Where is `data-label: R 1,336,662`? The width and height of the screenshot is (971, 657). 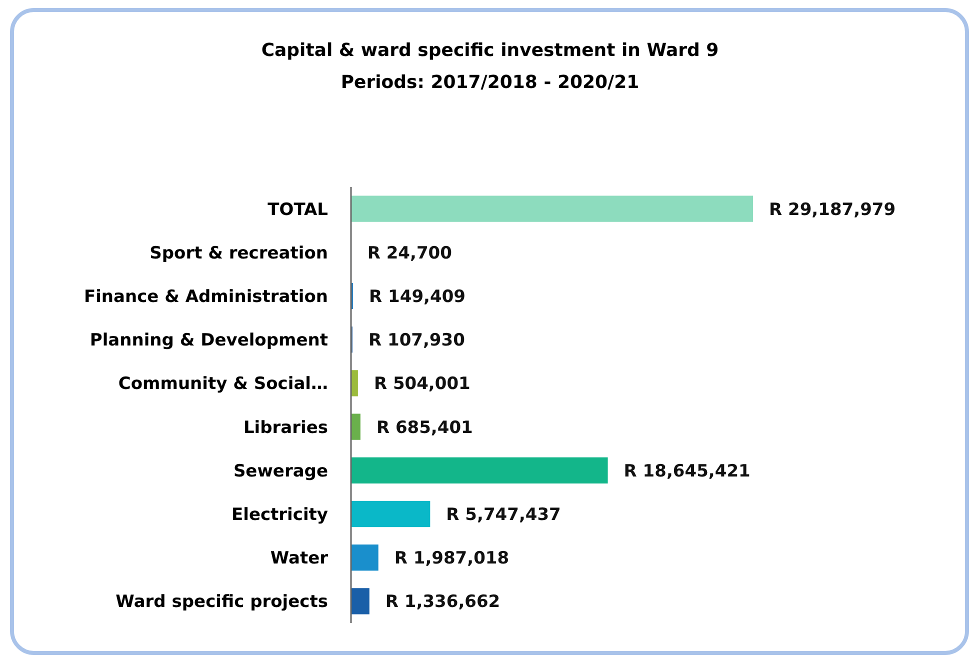 data-label: R 1,336,662 is located at coordinates (442, 602).